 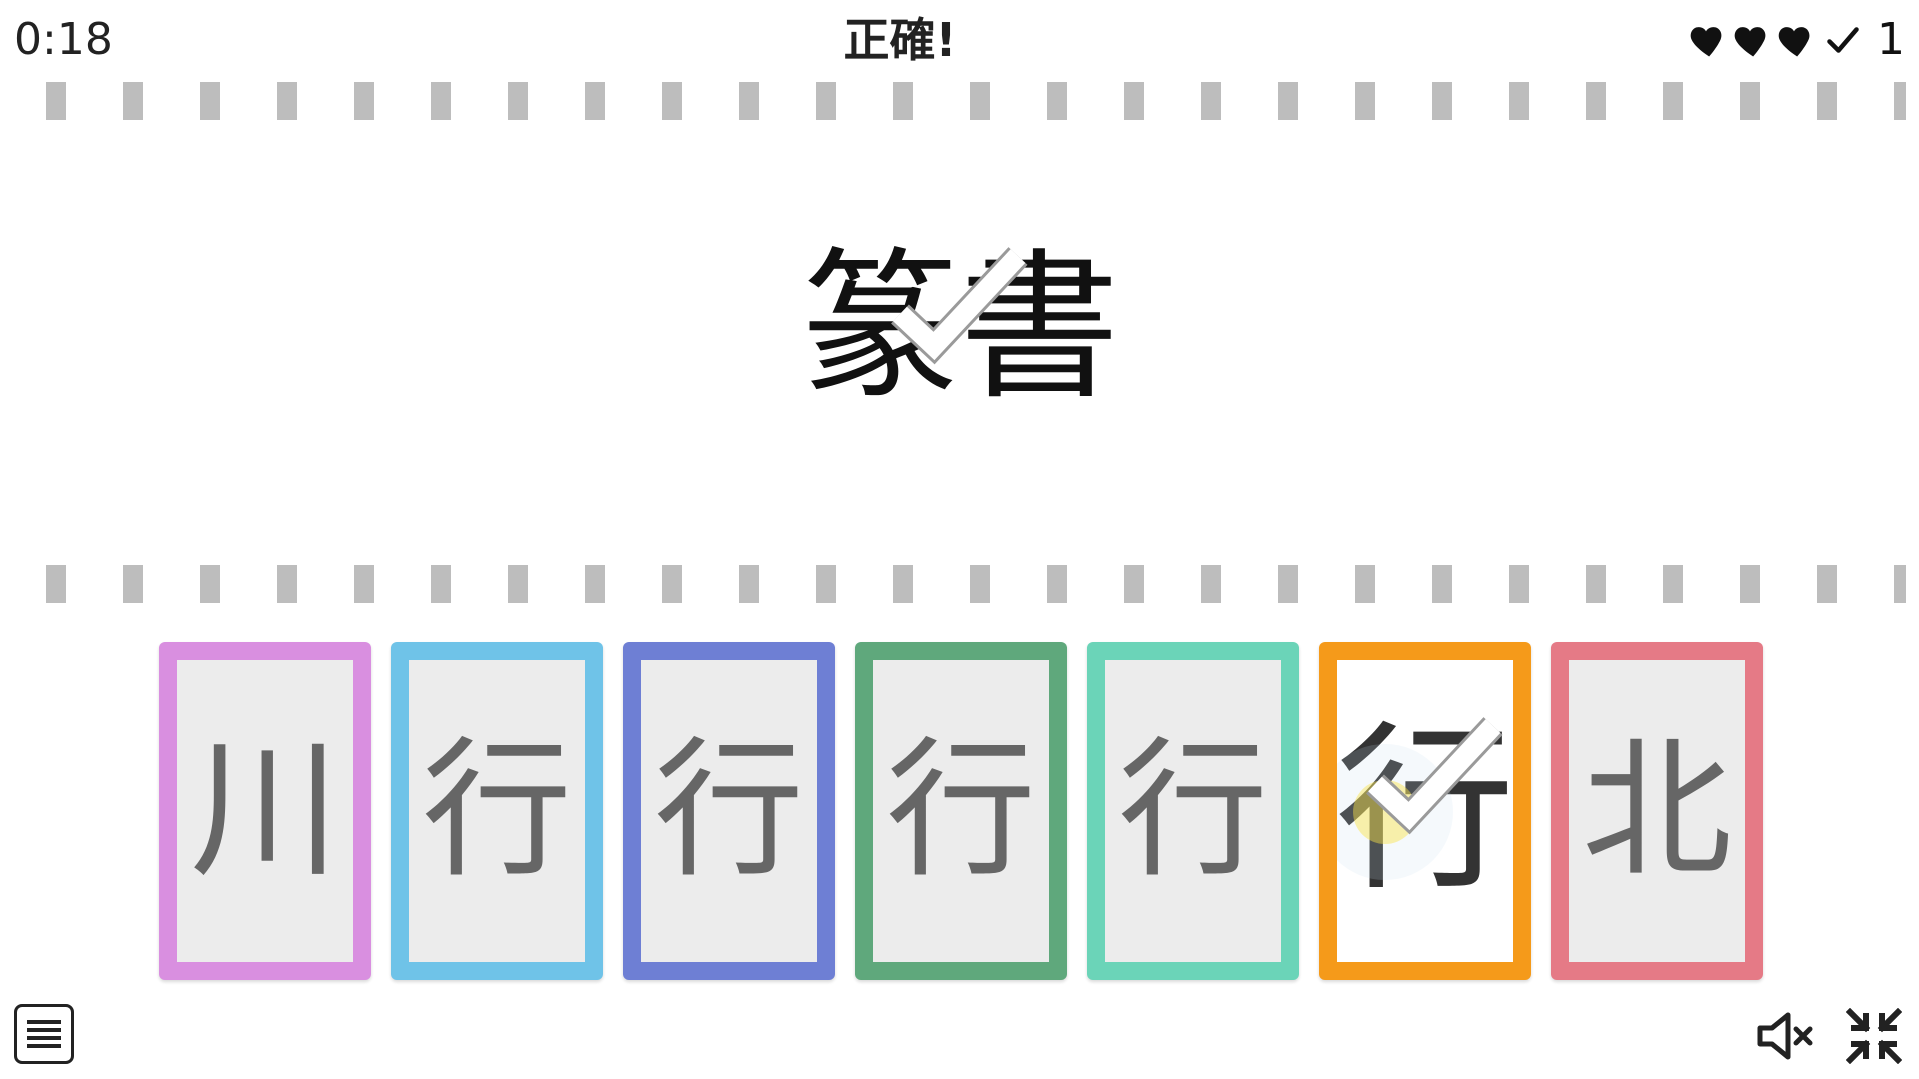 I want to click on answer-card-selected: 行, so click(x=1425, y=811).